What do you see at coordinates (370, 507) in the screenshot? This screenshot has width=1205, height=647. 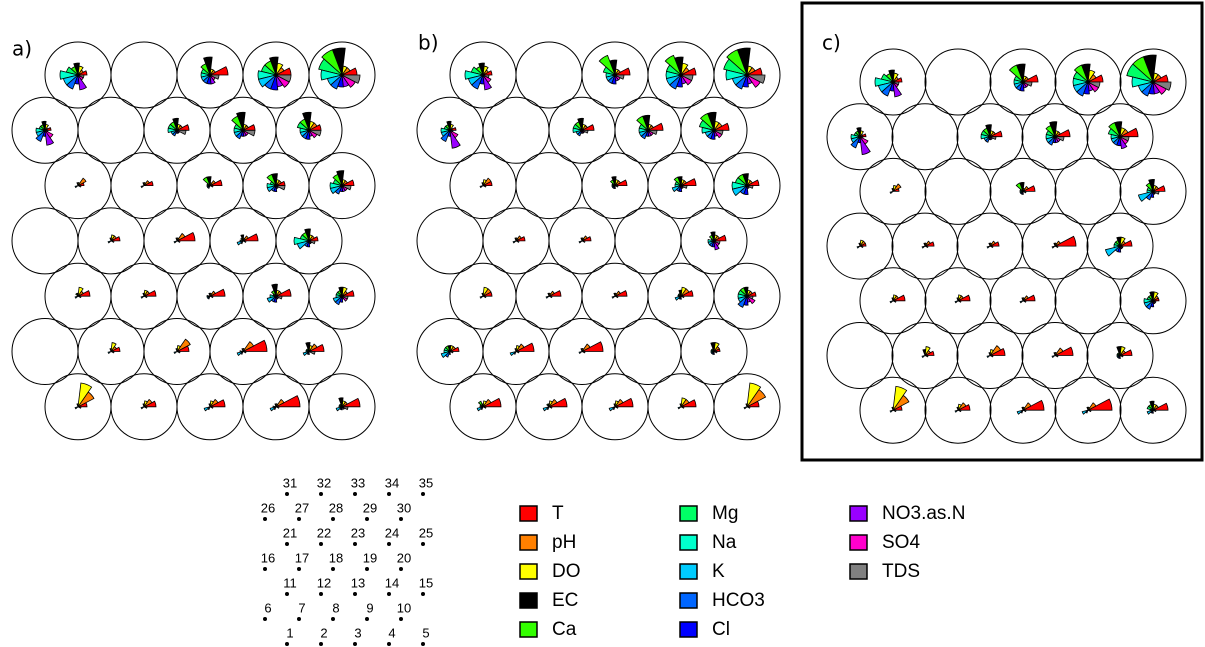 I see `unit-number: 29` at bounding box center [370, 507].